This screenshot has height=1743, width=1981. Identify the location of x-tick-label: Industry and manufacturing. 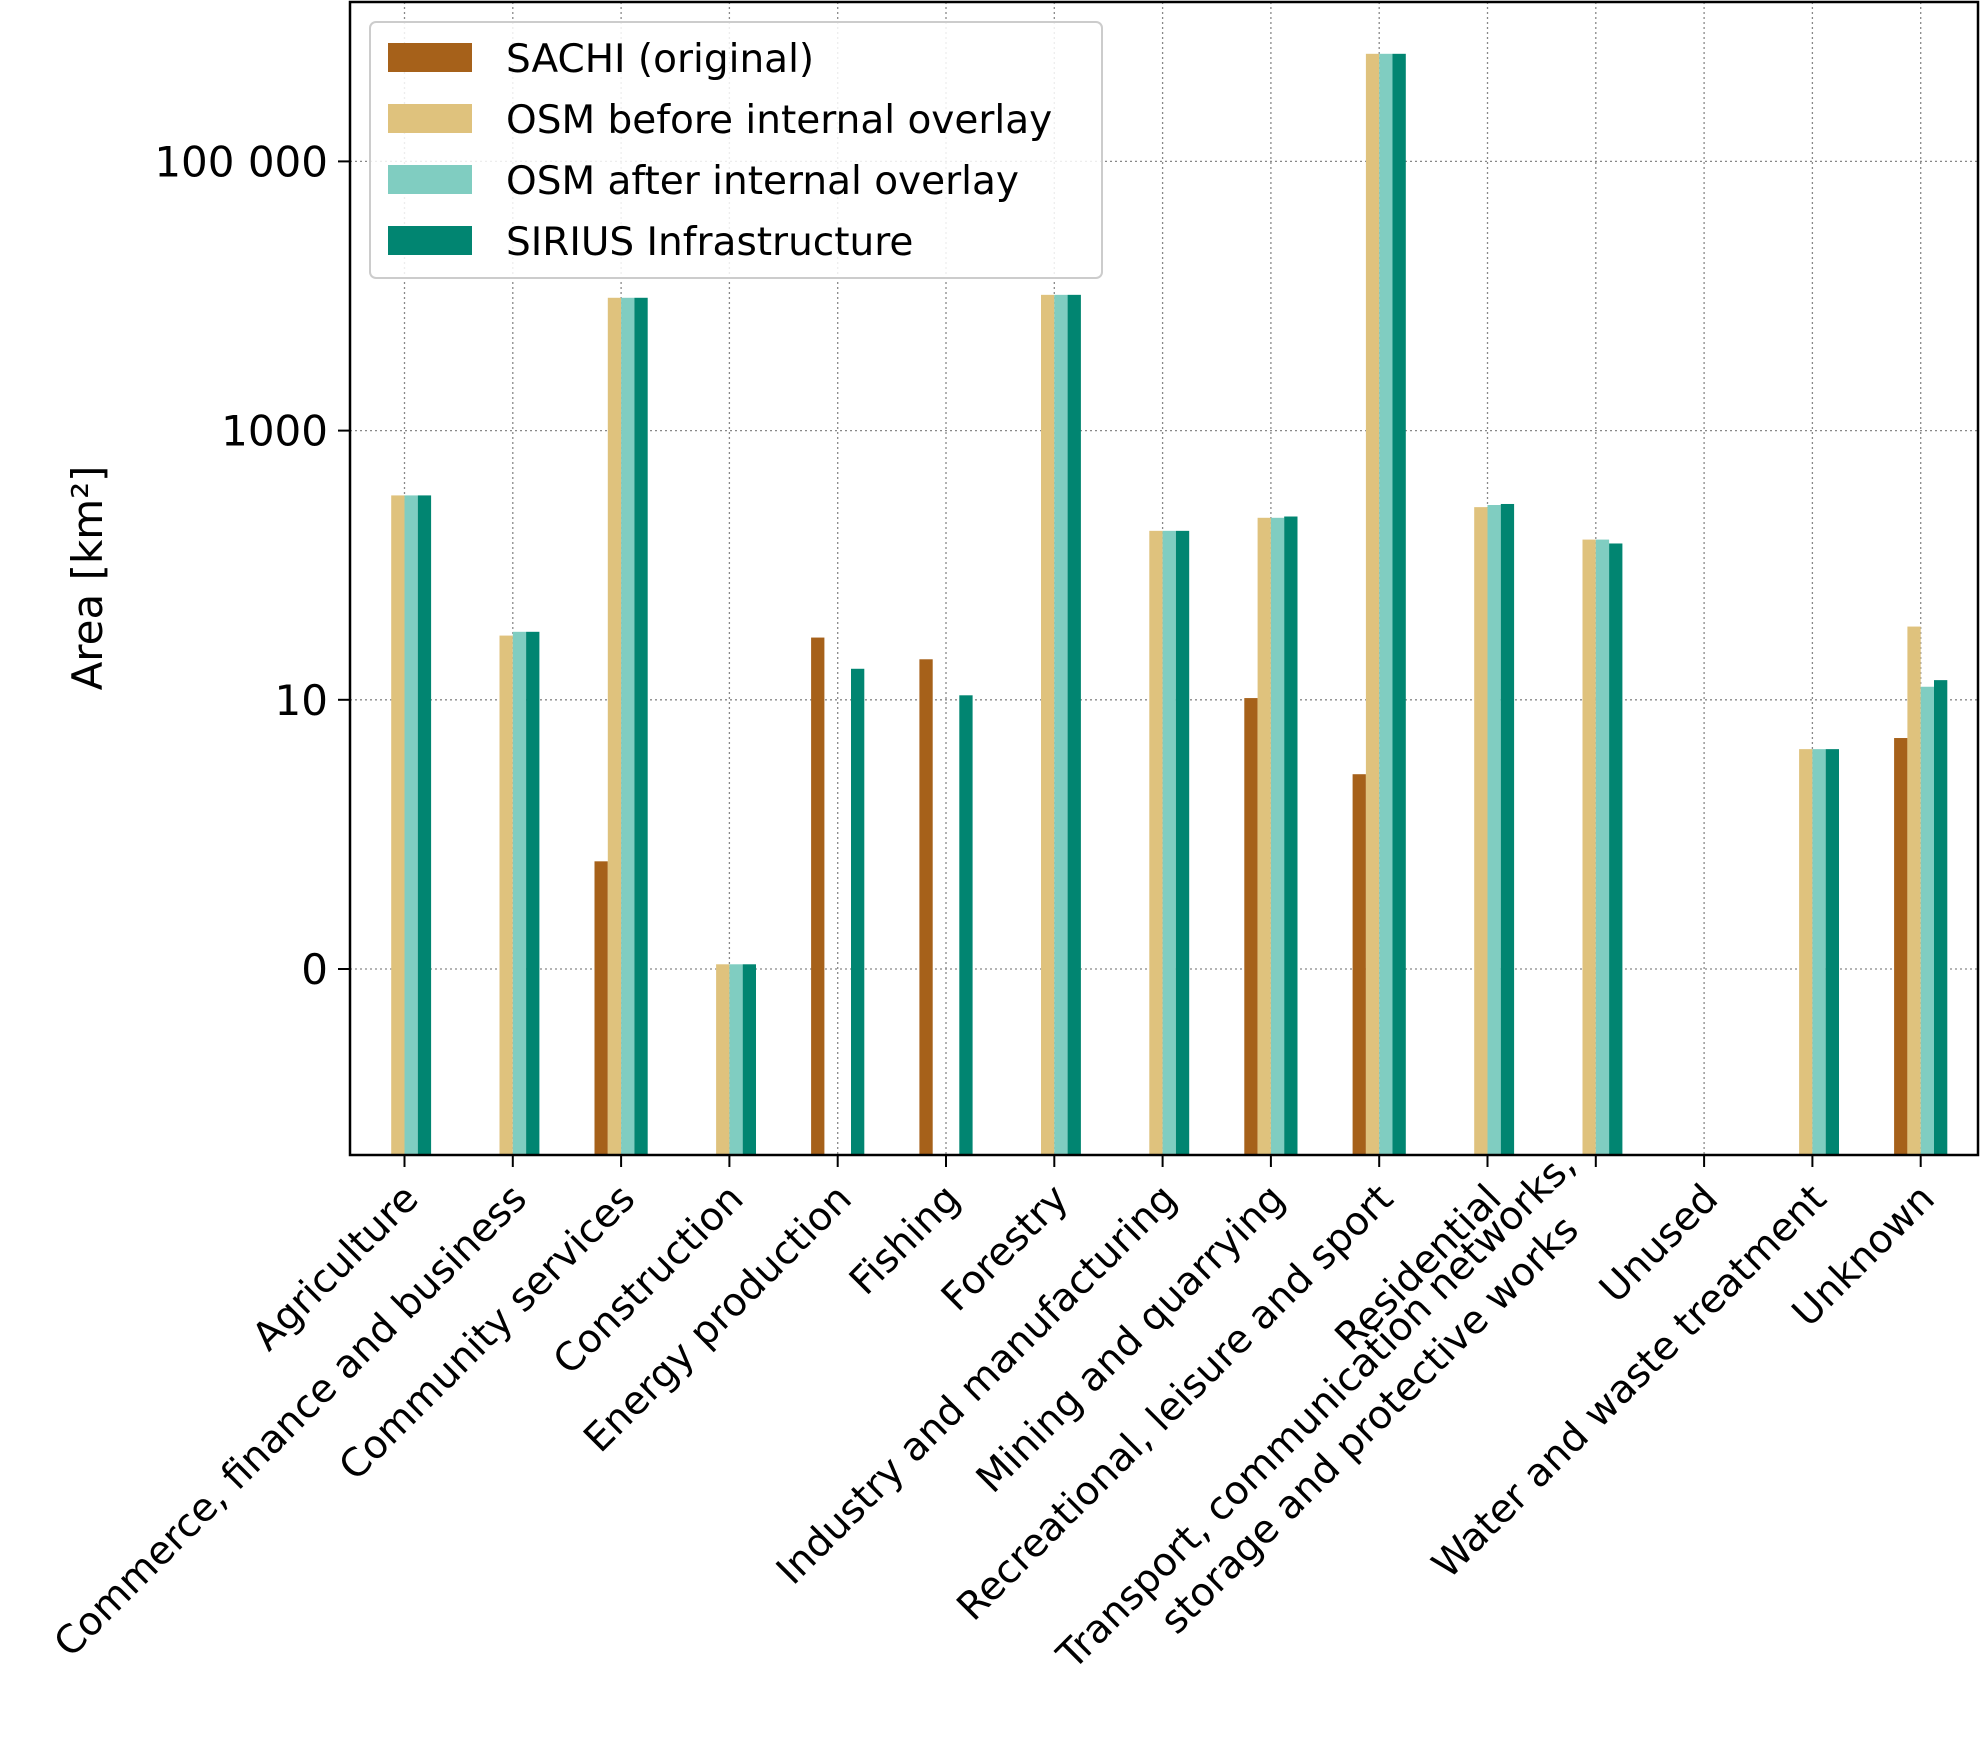
(976, 1384).